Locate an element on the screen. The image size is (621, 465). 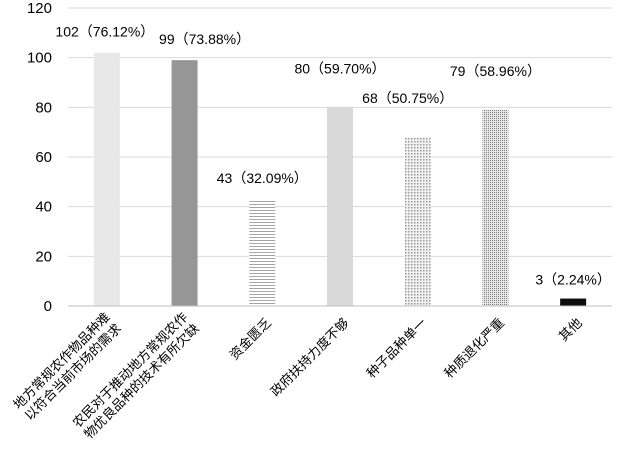
y-tick-label: 100 is located at coordinates (39, 58).